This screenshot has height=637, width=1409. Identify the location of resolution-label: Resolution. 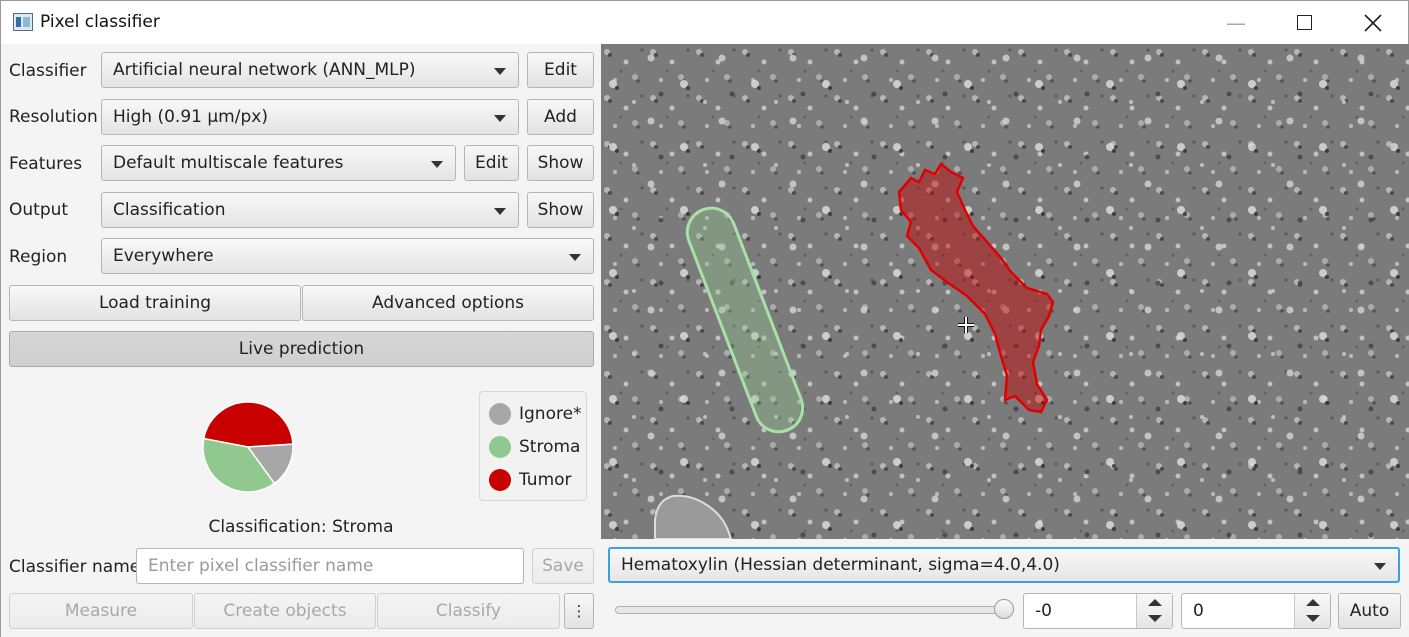
(53, 117).